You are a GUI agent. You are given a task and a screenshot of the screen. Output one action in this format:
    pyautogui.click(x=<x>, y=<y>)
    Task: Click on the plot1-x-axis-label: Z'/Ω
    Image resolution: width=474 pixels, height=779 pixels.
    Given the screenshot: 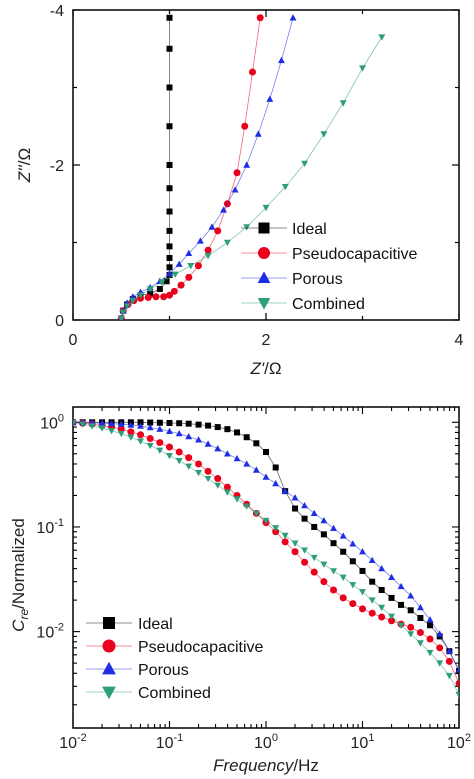 What is the action you would take?
    pyautogui.click(x=265, y=368)
    